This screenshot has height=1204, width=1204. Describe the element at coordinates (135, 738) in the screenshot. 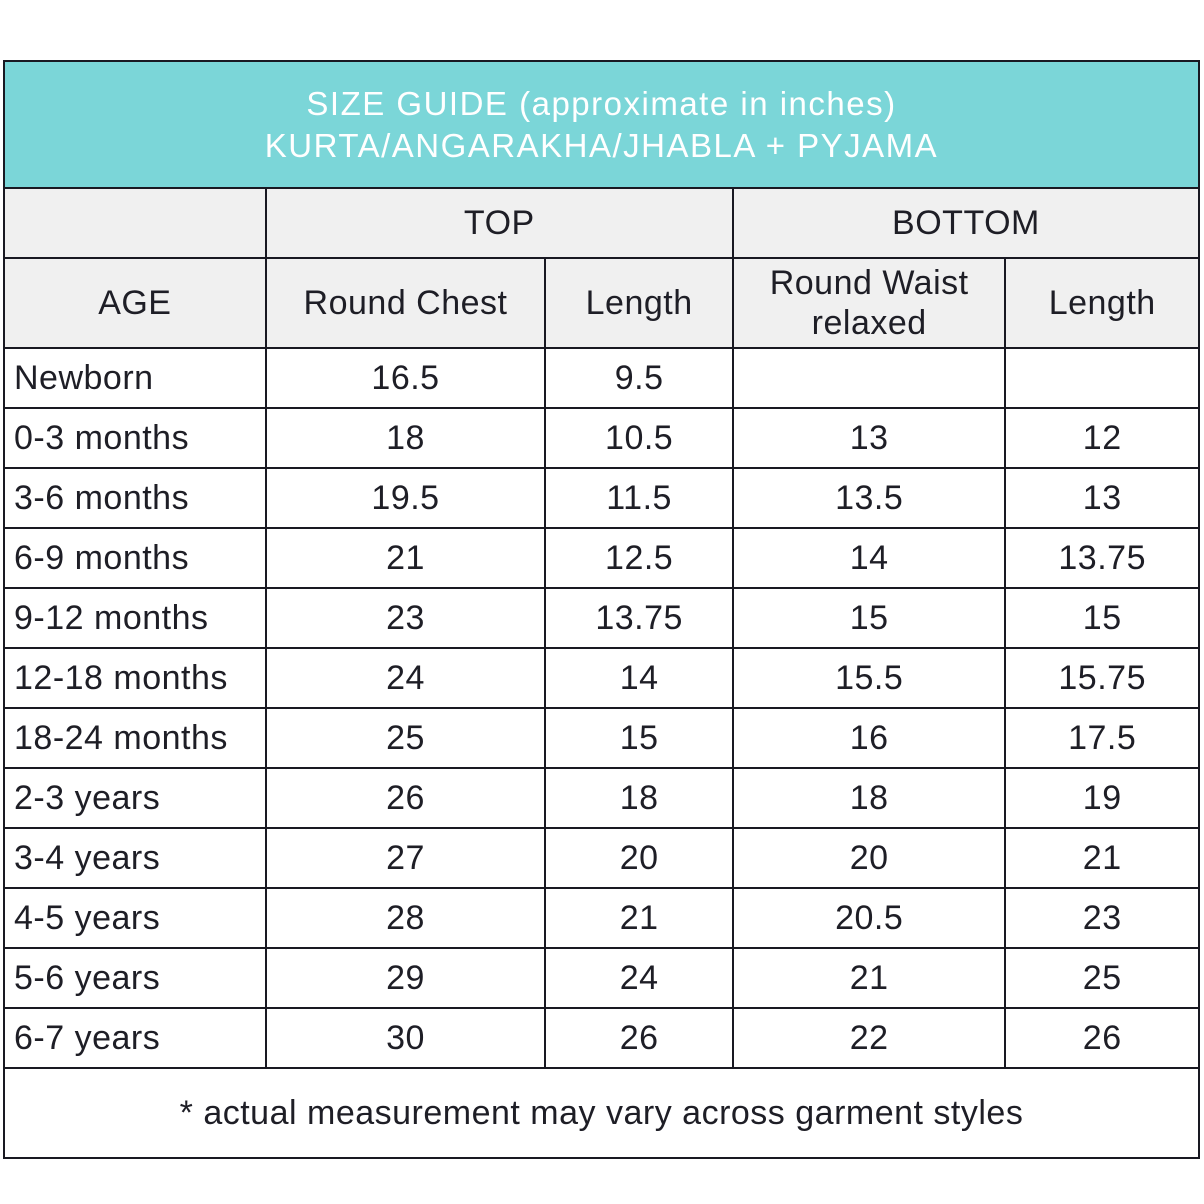

I see `age-cell: 18-24 months` at that location.